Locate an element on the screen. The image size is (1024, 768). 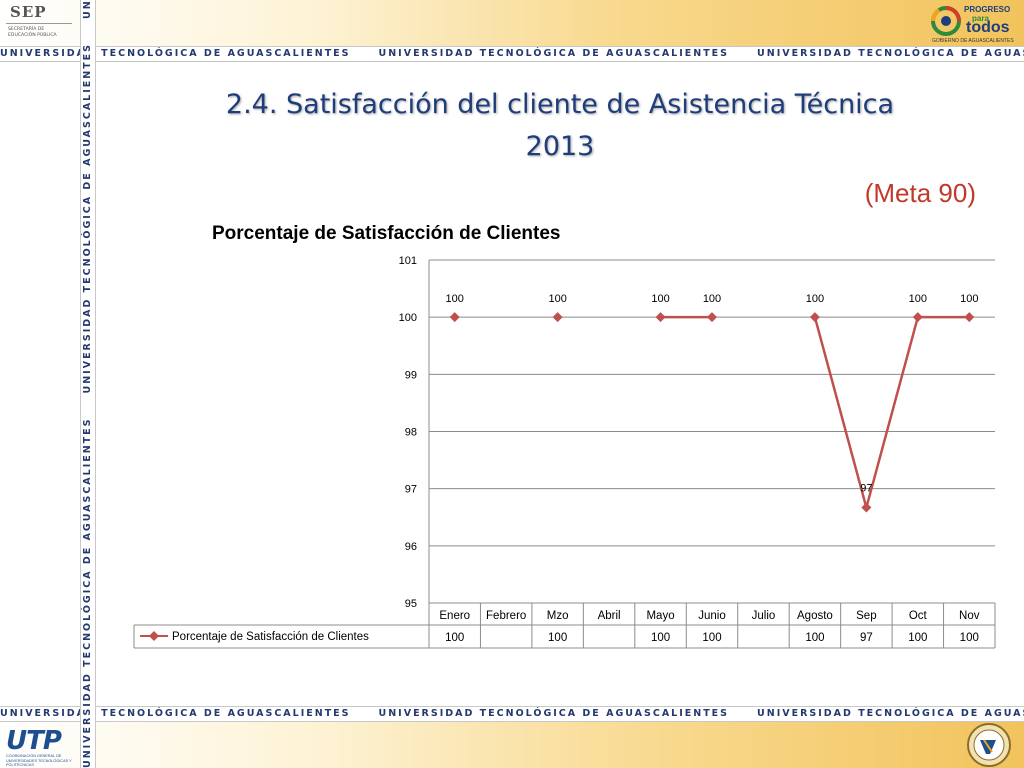
chart-title: Porcentaje de Satisfacción de Clientes is located at coordinates (386, 233).